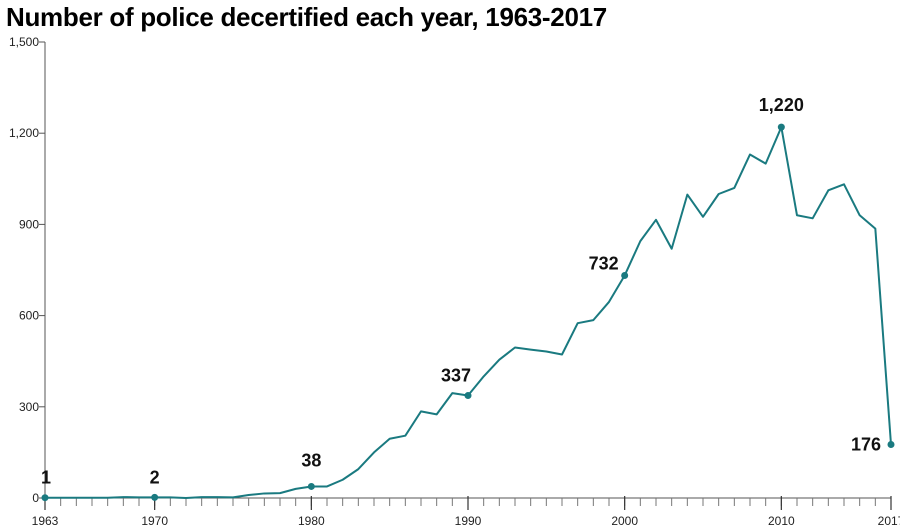  Describe the element at coordinates (781, 105) in the screenshot. I see `data-label: 1,220` at that location.